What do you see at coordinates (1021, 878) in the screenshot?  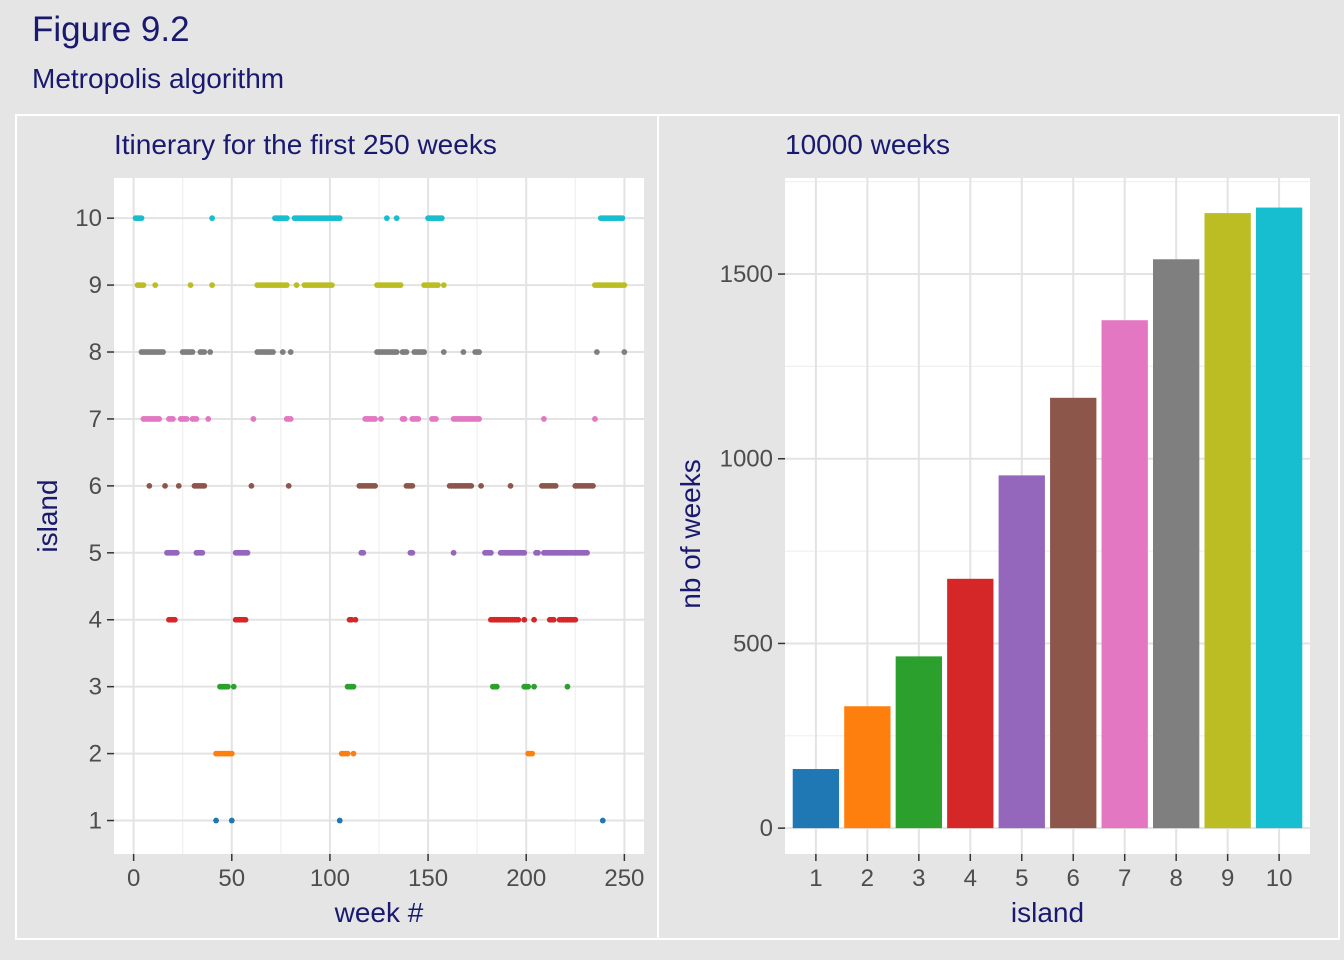 I see `x-tick-label: 5` at bounding box center [1021, 878].